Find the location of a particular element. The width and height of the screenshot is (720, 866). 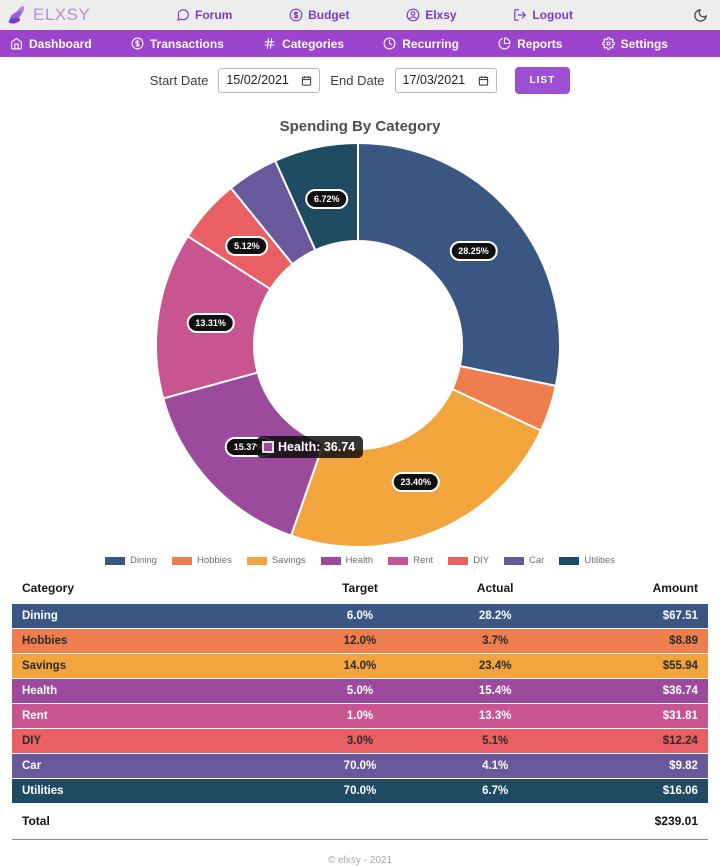

cell-target: 70.0% is located at coordinates (360, 791).